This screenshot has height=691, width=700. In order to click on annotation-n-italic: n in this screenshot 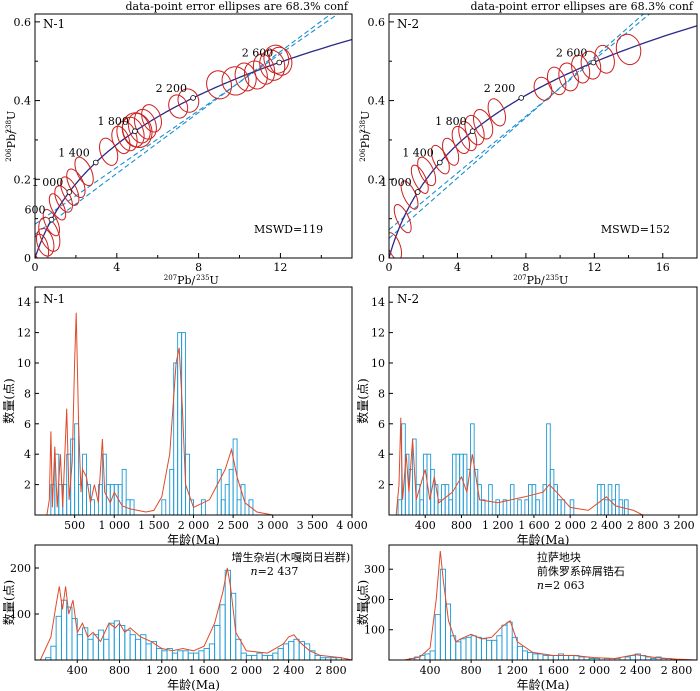, I will do `click(540, 585)`.